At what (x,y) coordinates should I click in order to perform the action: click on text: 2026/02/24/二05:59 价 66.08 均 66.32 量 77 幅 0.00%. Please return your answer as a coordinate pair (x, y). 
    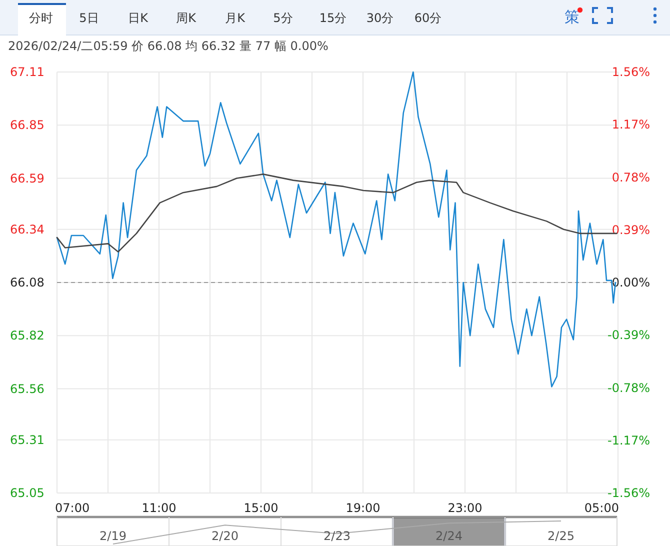
    Looking at the image, I should click on (168, 46).